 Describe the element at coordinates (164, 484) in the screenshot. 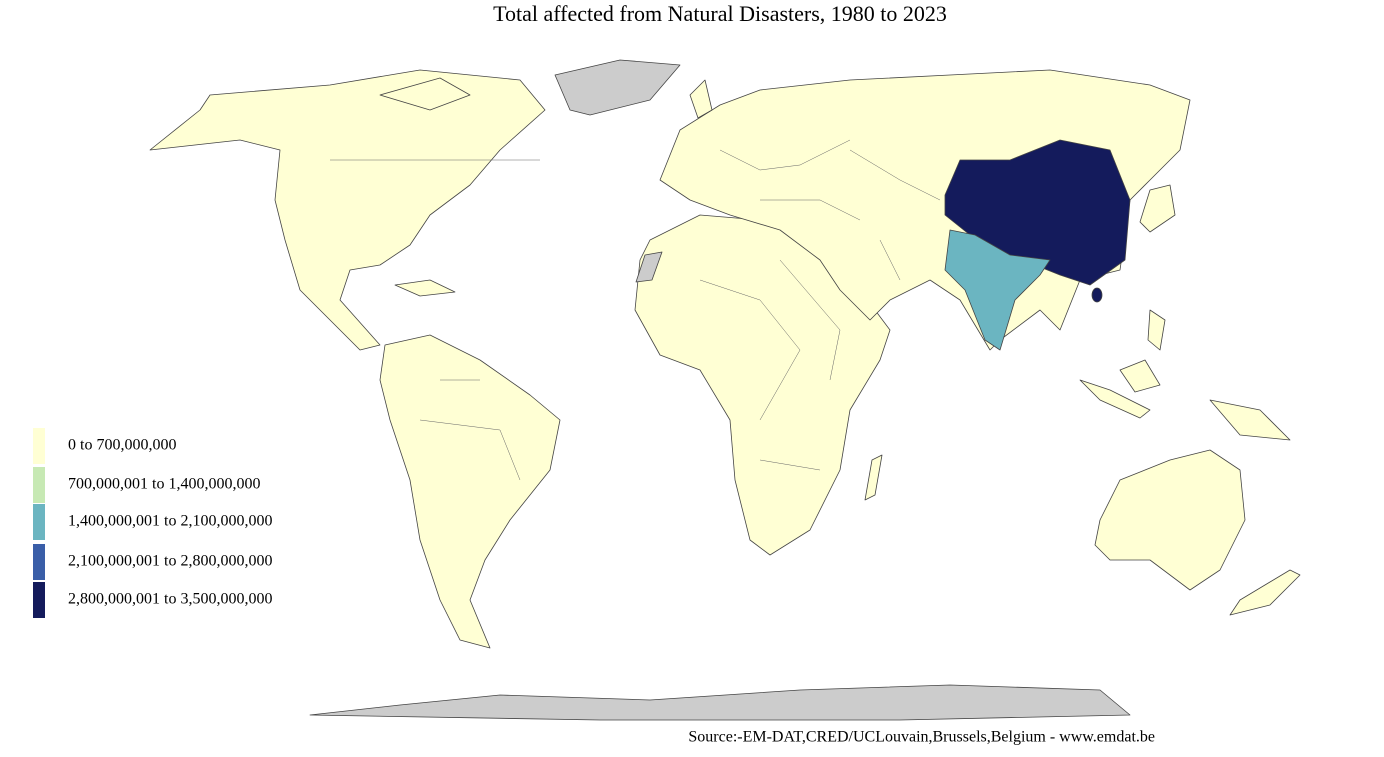

I see `legend-label: 700,000,001 to 1,400,000,000` at that location.